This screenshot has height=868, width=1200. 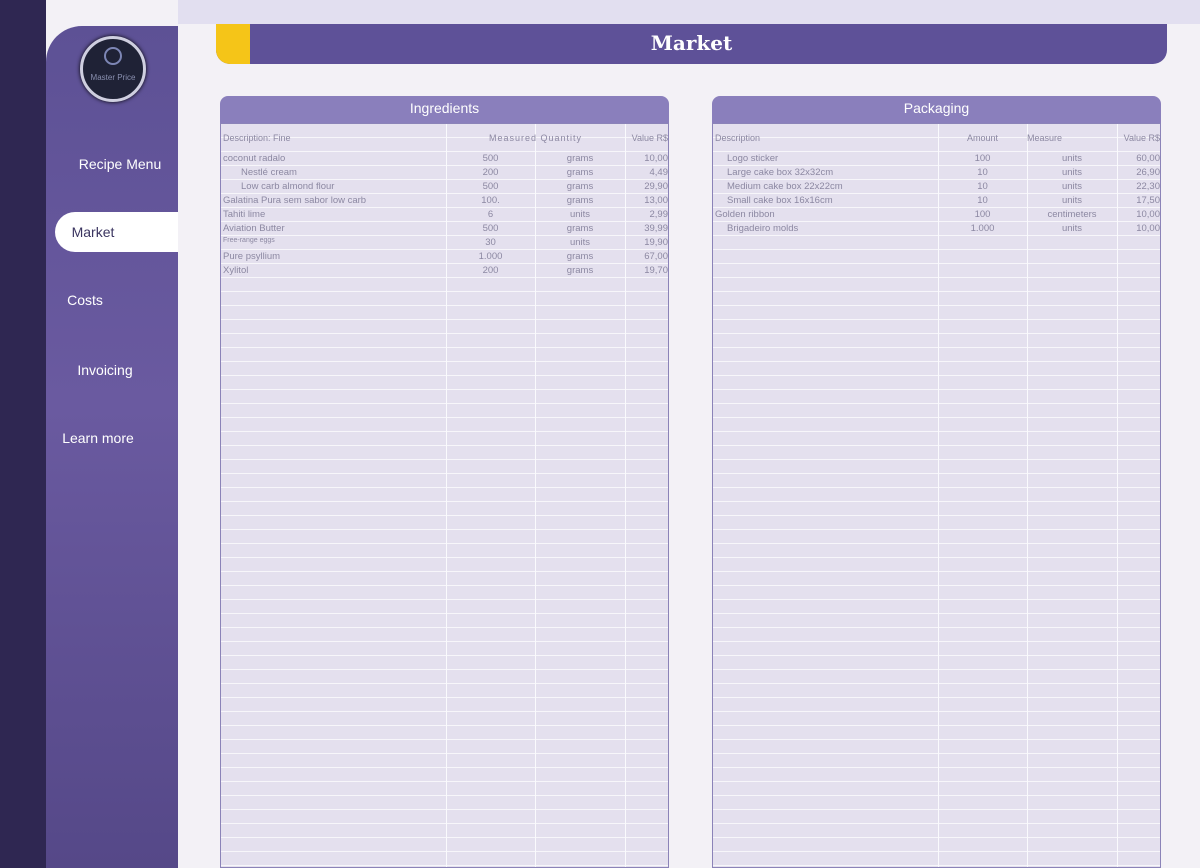 I want to click on table-cell: 30, so click(x=490, y=242).